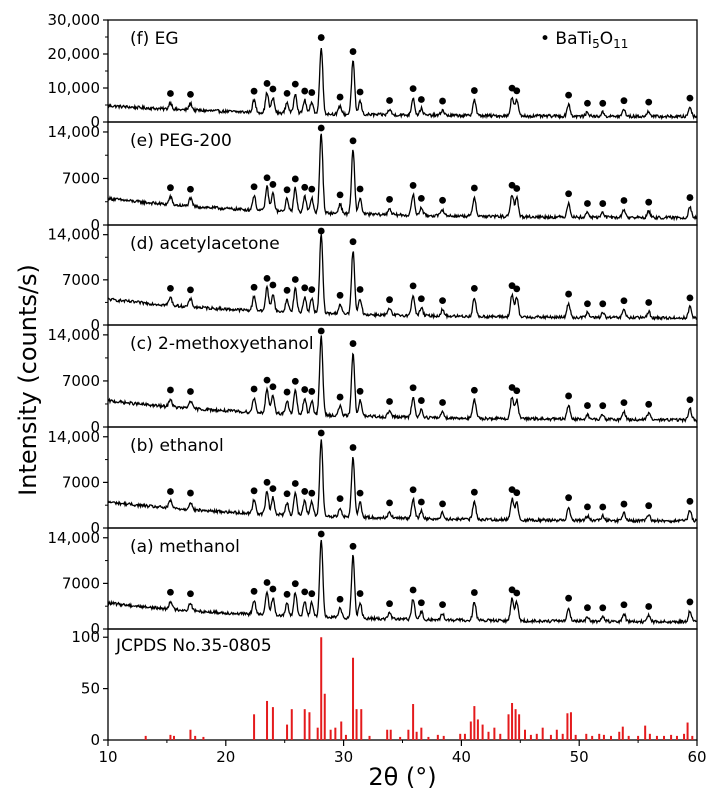  I want to click on panel-3: 0 7000 14,000 (c) 2-methoxyethanol, so click(373, 380).